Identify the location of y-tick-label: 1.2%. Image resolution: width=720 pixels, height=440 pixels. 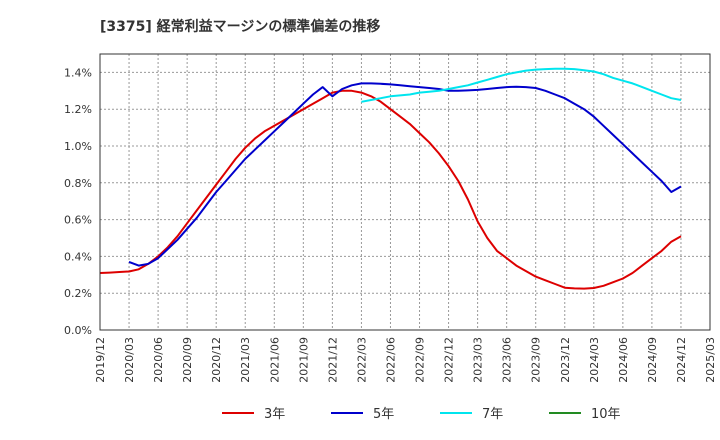
(78, 109).